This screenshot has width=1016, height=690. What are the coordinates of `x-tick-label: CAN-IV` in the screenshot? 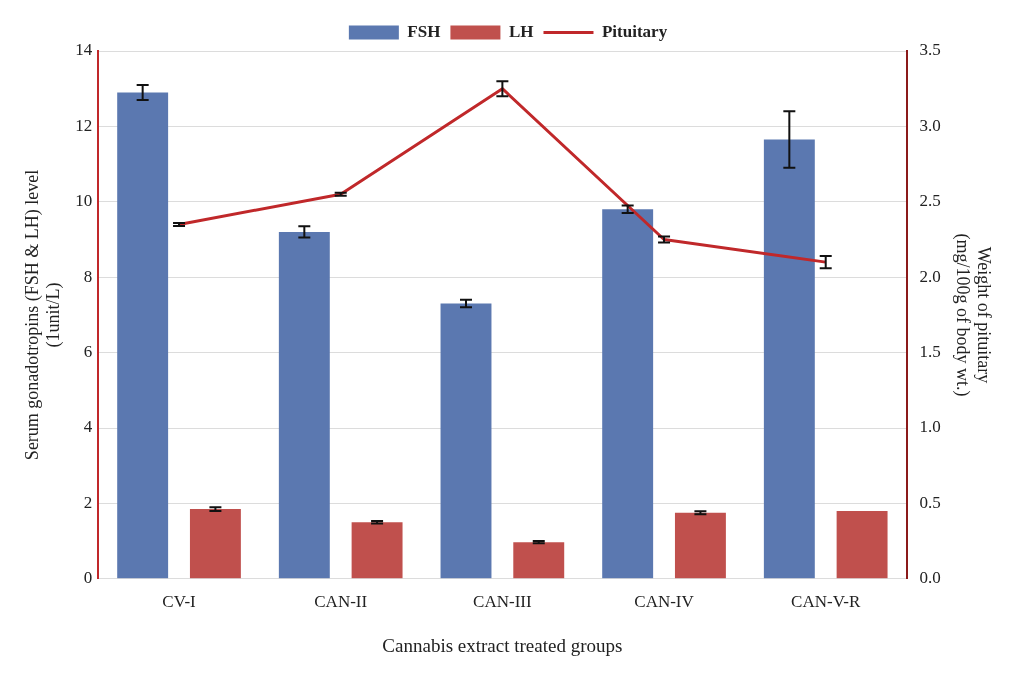 It's located at (664, 602).